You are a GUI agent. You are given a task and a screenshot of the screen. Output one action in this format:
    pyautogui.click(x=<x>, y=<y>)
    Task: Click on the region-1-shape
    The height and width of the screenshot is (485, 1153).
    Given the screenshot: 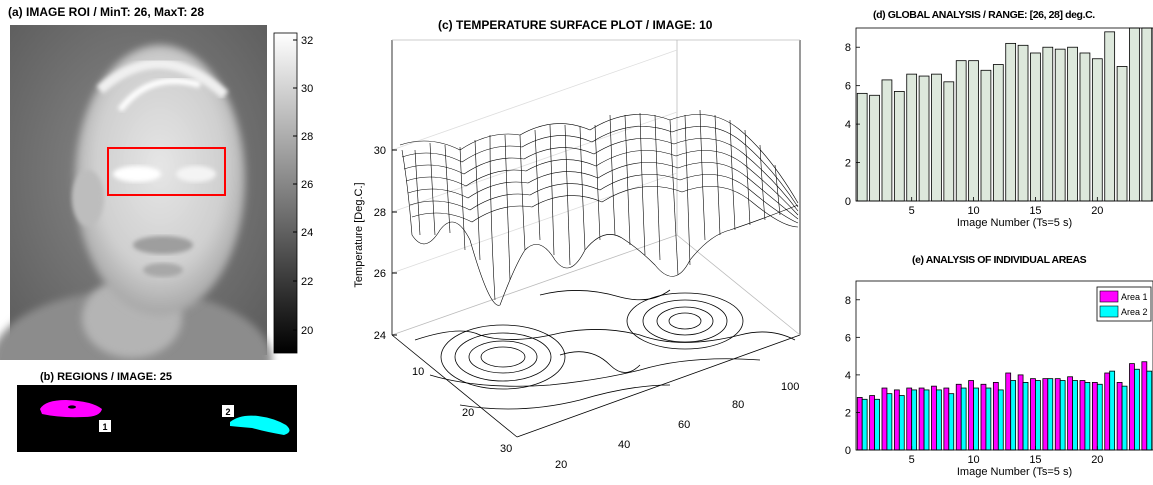 What is the action you would take?
    pyautogui.click(x=71, y=409)
    